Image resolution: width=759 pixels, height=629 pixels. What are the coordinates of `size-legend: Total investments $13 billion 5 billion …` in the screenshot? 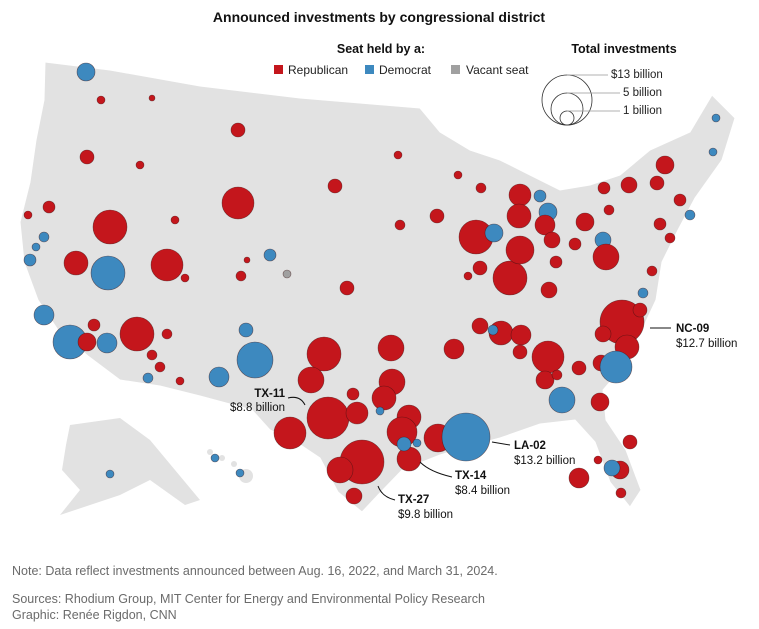 It's located at (609, 84).